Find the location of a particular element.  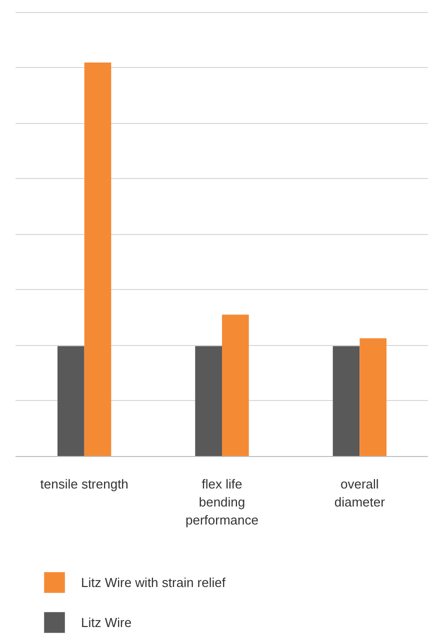

x-tick-label: overall diameter is located at coordinates (360, 493).